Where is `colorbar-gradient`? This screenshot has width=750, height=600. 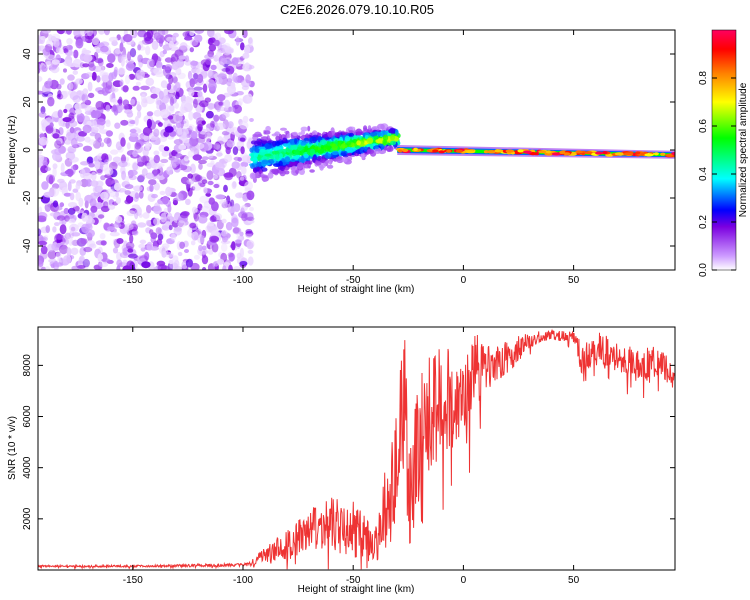
colorbar-gradient is located at coordinates (724, 150).